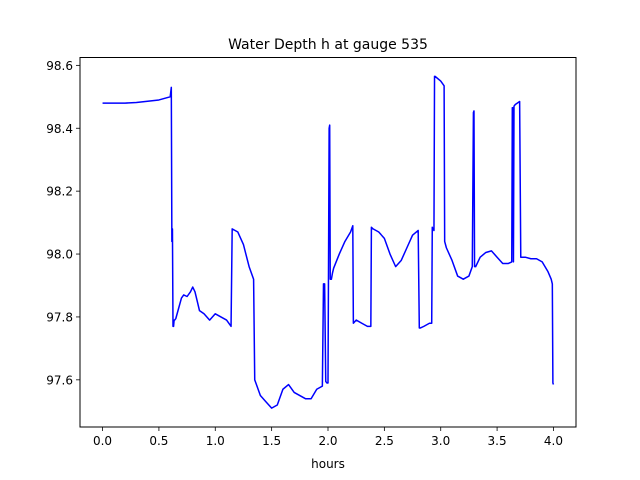 Image resolution: width=640 pixels, height=480 pixels. I want to click on y-tick-label: 98.2, so click(59, 192).